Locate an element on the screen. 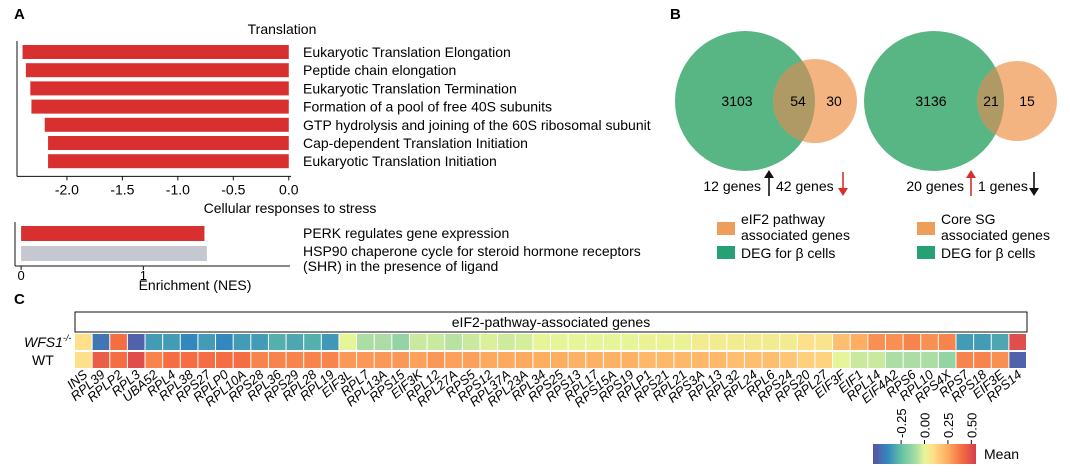 This screenshot has height=473, width=1070. left-arrow-row: 12 genes 42 genes is located at coordinates (775, 183).